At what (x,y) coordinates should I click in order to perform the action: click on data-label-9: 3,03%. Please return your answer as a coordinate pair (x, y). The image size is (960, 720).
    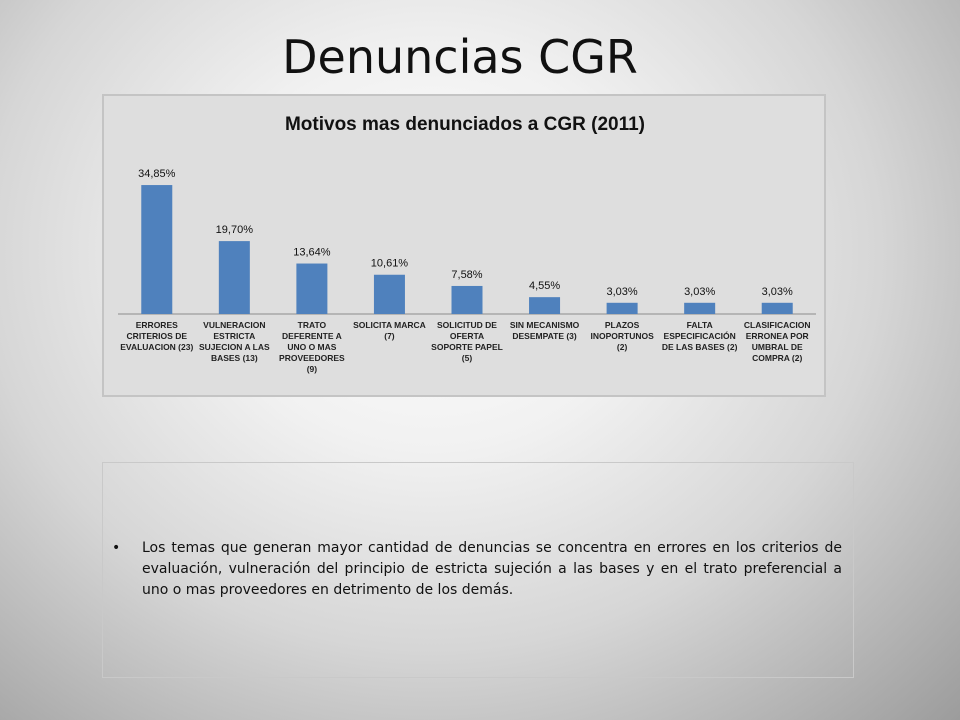
    Looking at the image, I should click on (777, 292).